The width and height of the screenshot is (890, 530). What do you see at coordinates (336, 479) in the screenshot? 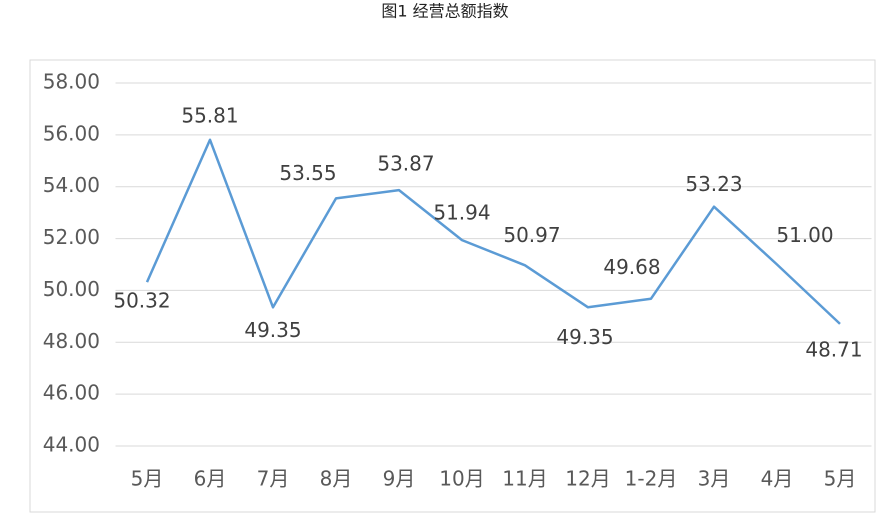
I see `x-tick-label: 8月` at bounding box center [336, 479].